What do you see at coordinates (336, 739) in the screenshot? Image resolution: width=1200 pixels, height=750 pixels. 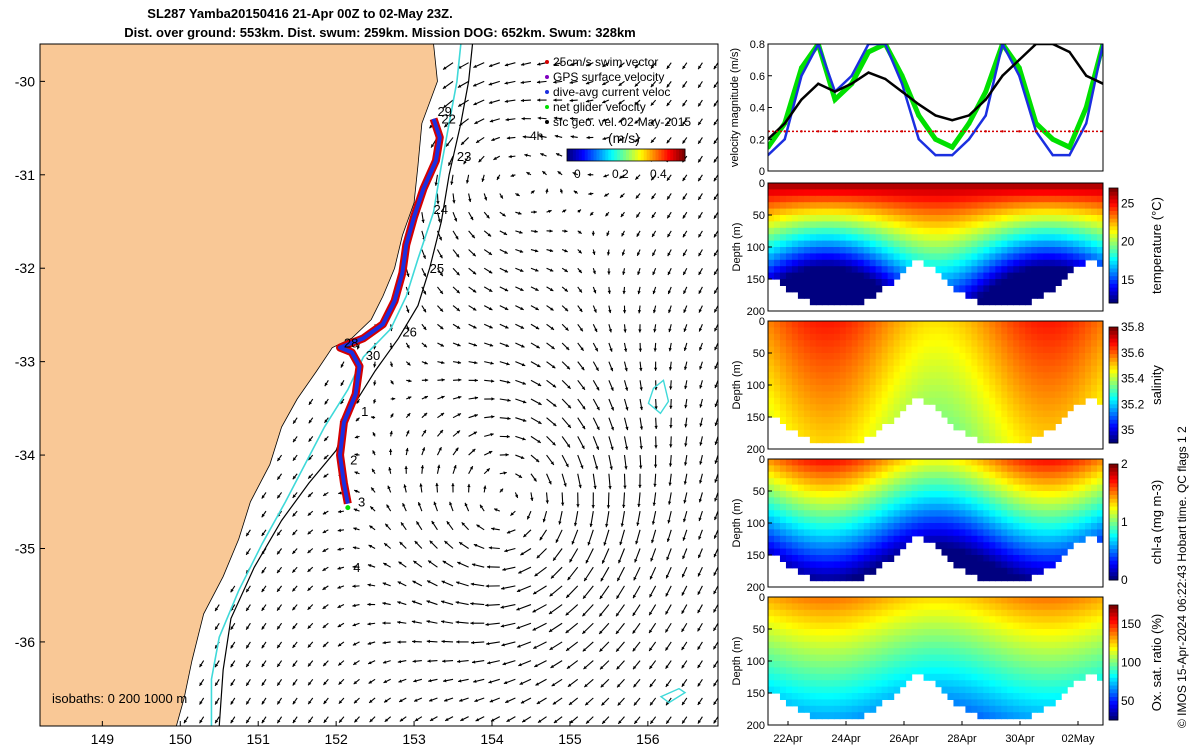 I see `x-tick-label: 152` at bounding box center [336, 739].